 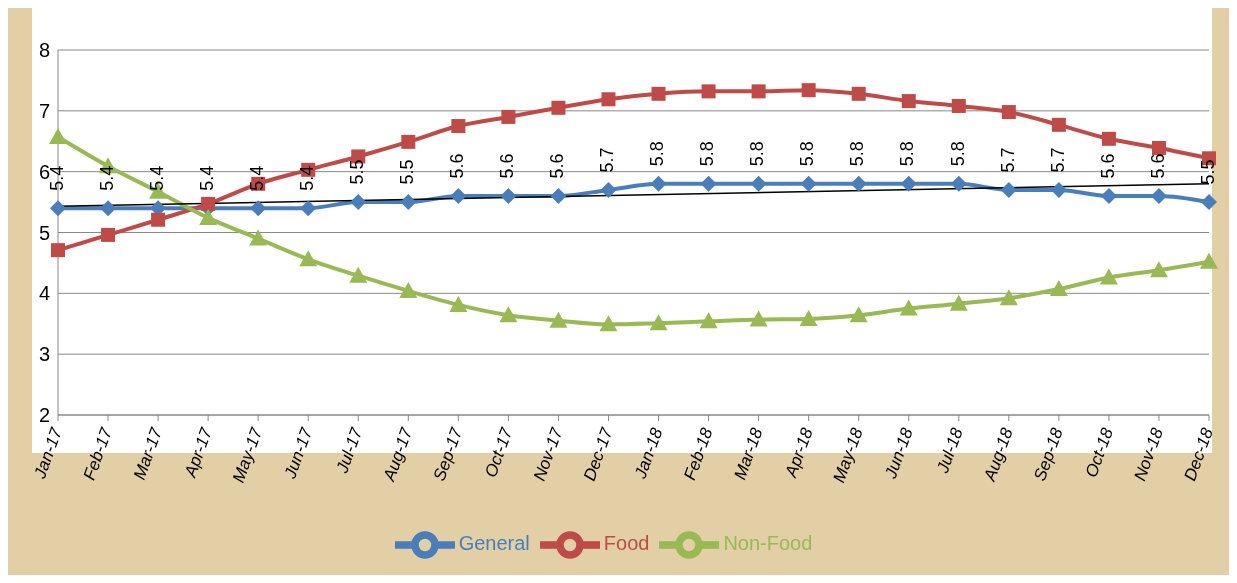 What do you see at coordinates (48, 453) in the screenshot?
I see `x-tick-label: Jan-17` at bounding box center [48, 453].